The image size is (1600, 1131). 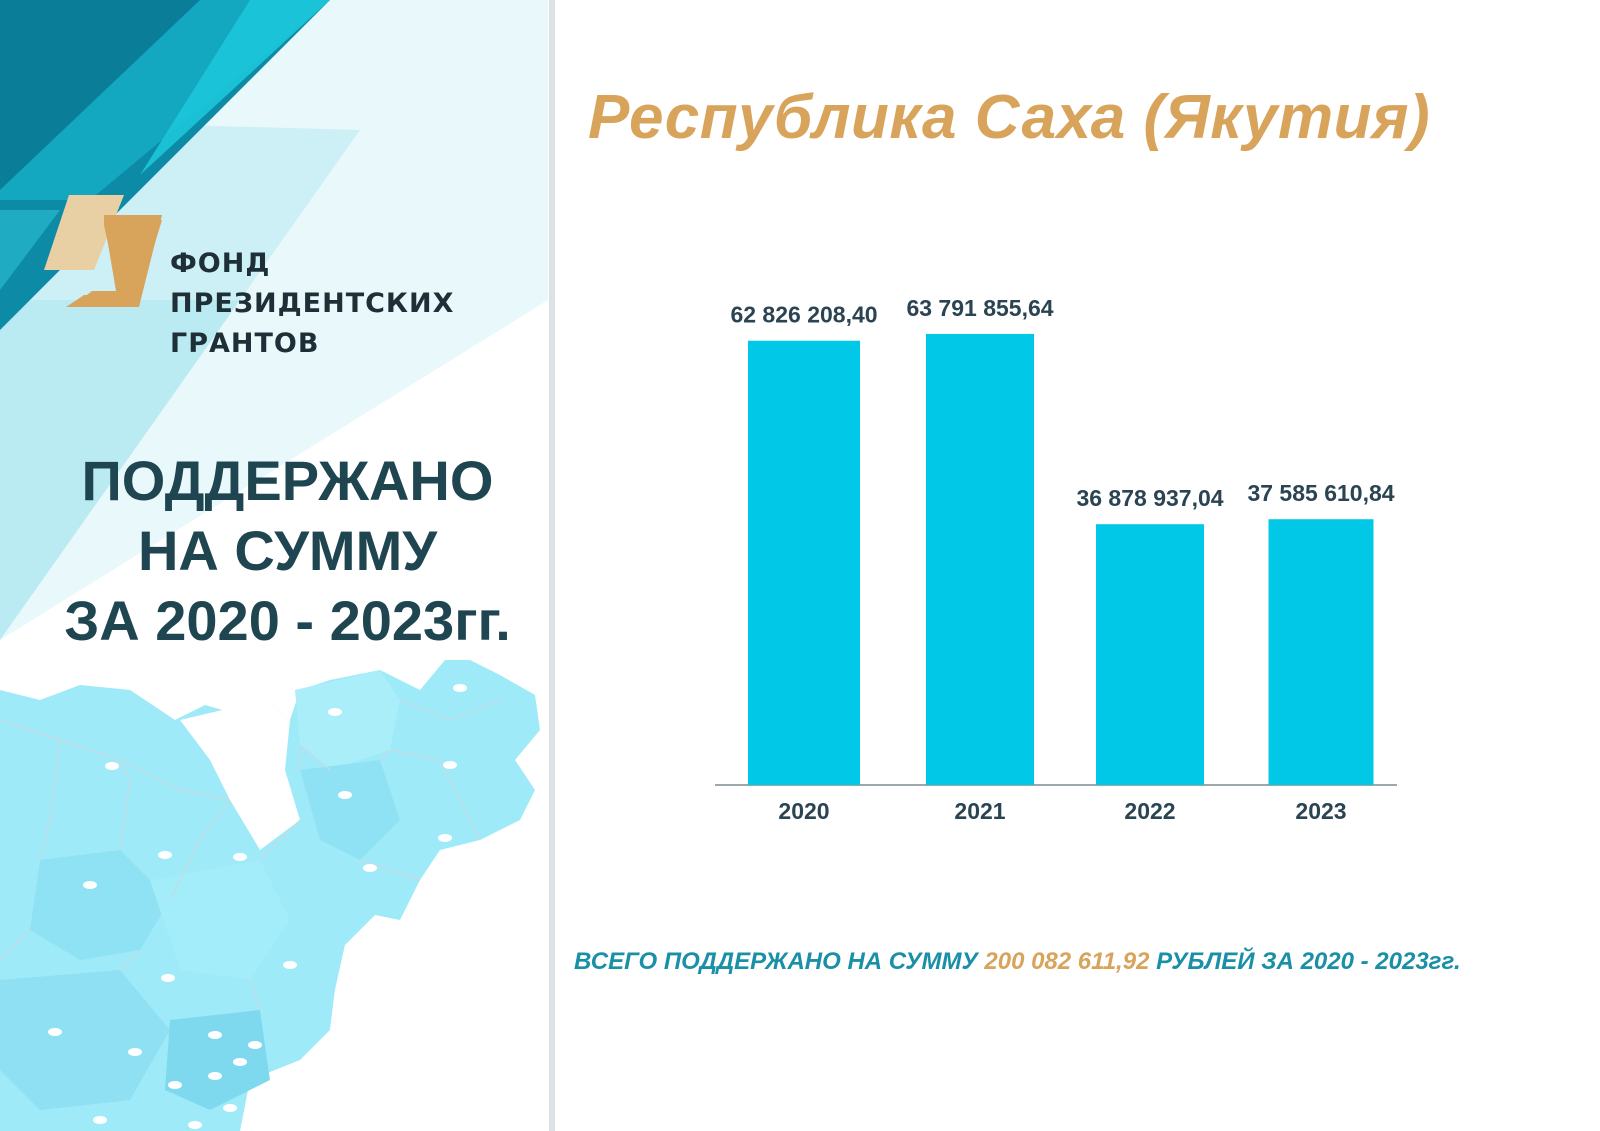 What do you see at coordinates (245, 343) in the screenshot?
I see `logo-line: ГРАНТОВ` at bounding box center [245, 343].